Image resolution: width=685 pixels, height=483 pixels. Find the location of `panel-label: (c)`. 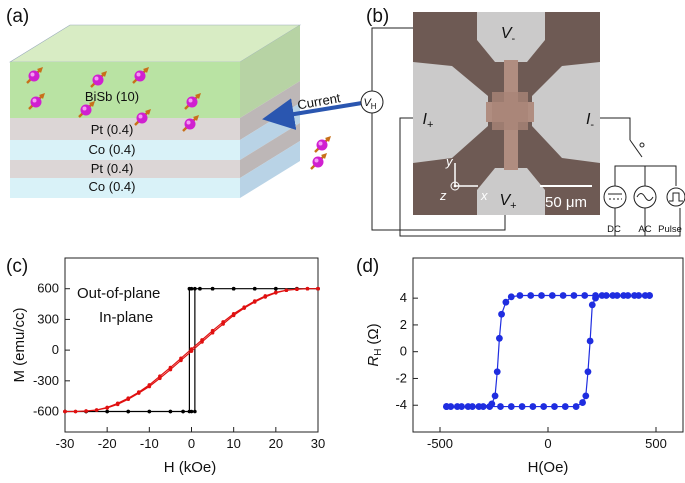

panel-label: (c) is located at coordinates (17, 266).